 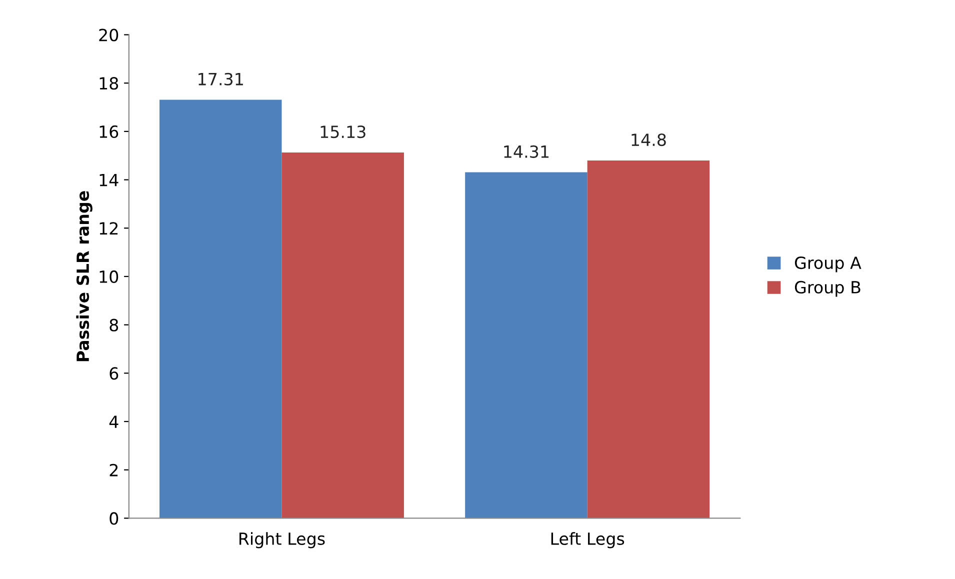 I want to click on legend-label: Group A, so click(x=828, y=264).